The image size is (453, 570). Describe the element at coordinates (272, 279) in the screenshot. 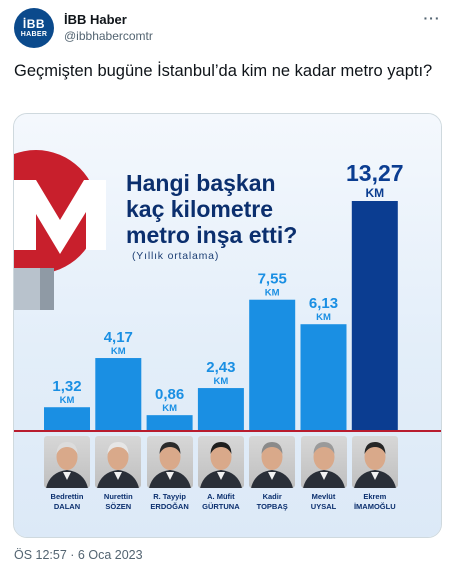

I see `chart-value-label: 7,55` at that location.